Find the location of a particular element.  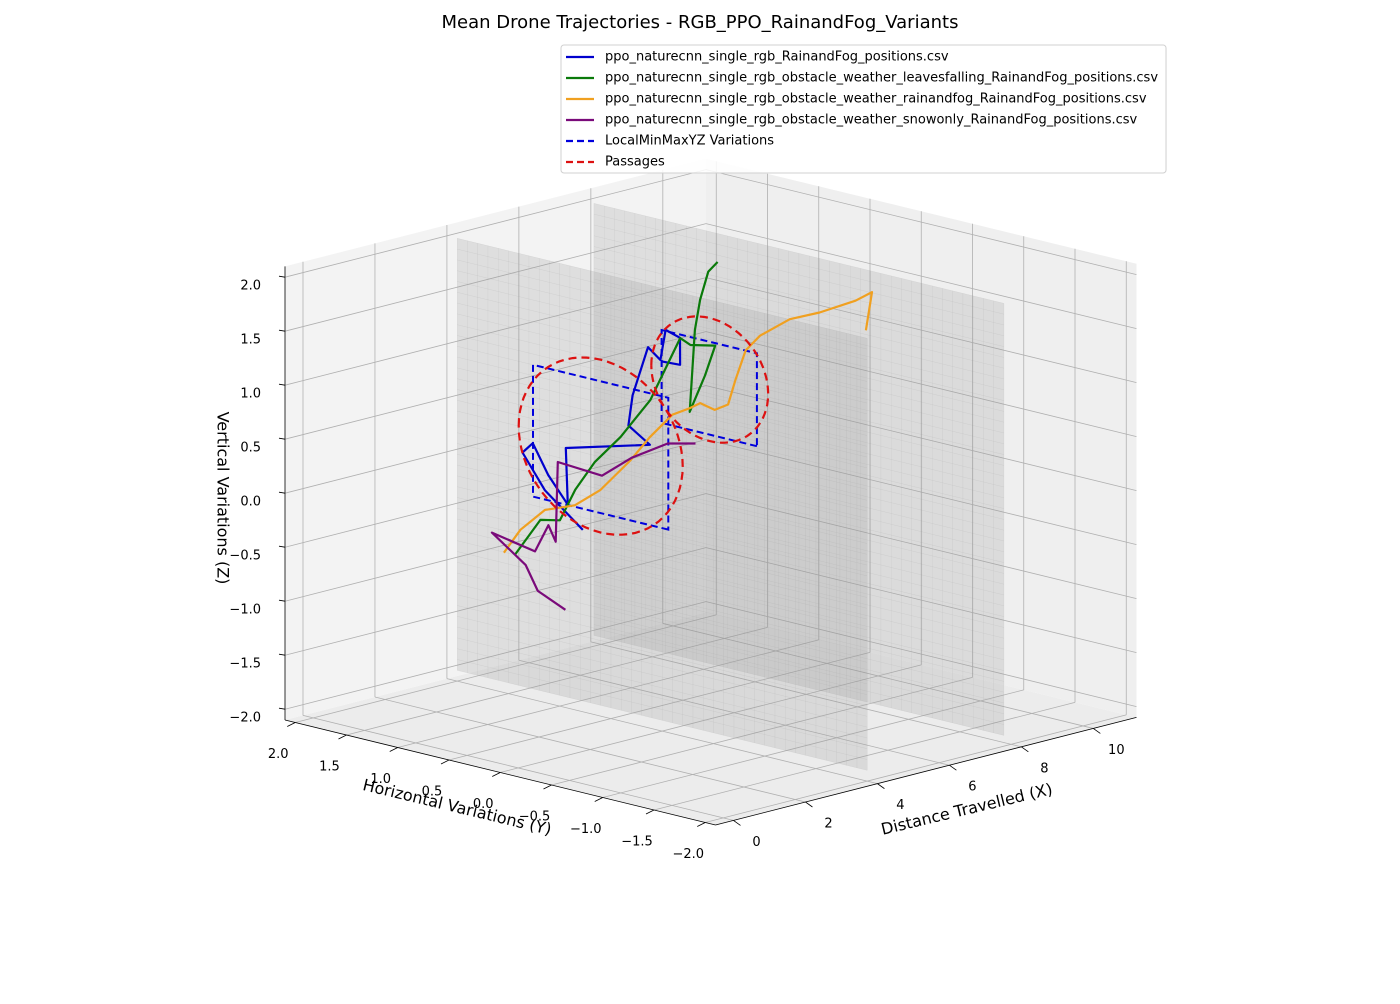

x-tick-label: 0 is located at coordinates (756, 842).